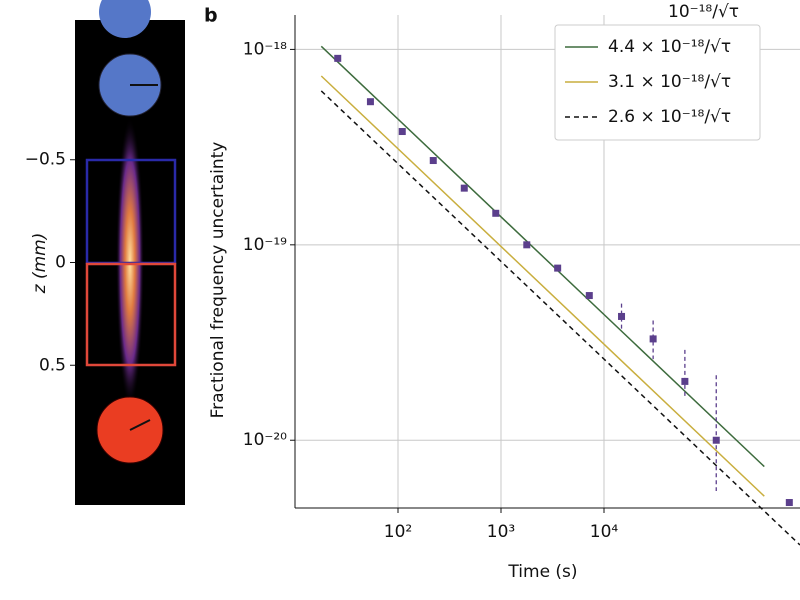 Image resolution: width=800 pixels, height=600 pixels. I want to click on legend-label: 3.1 × 10⁻¹⁸/√τ, so click(669, 82).